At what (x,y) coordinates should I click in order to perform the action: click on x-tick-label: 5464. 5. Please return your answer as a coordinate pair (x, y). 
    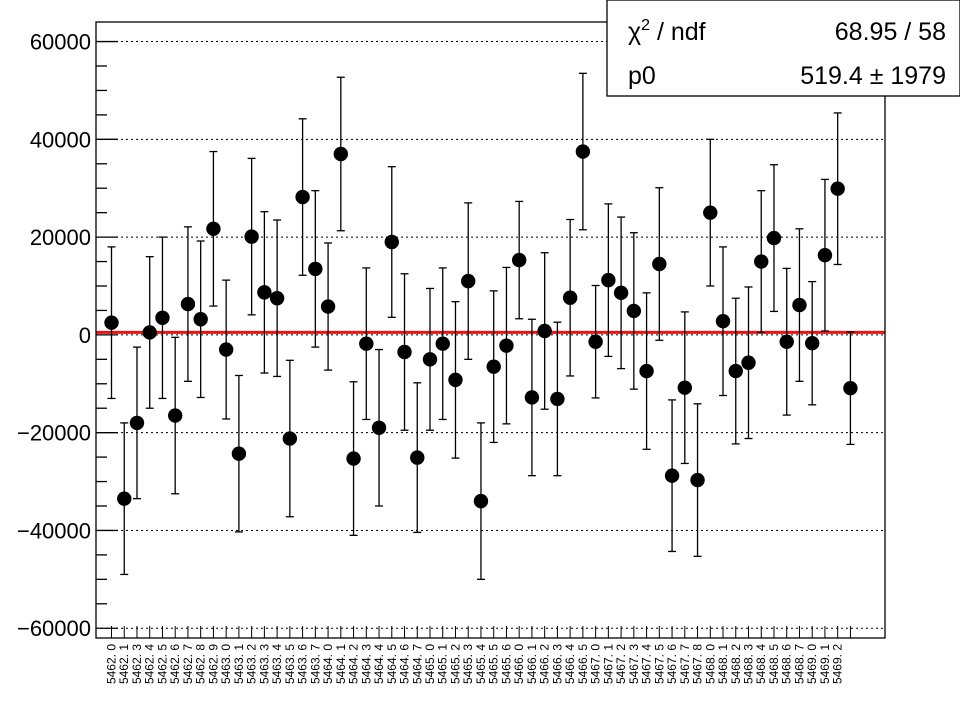
    Looking at the image, I should click on (392, 664).